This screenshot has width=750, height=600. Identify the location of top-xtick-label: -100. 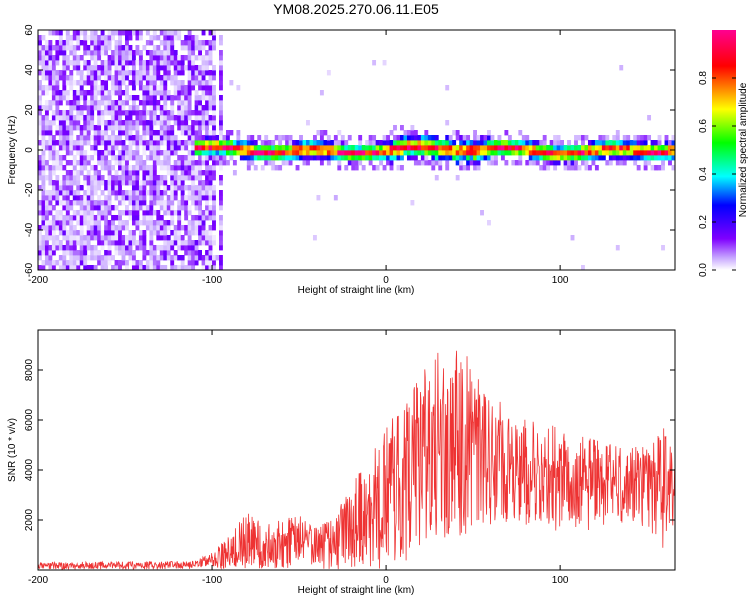
(212, 280).